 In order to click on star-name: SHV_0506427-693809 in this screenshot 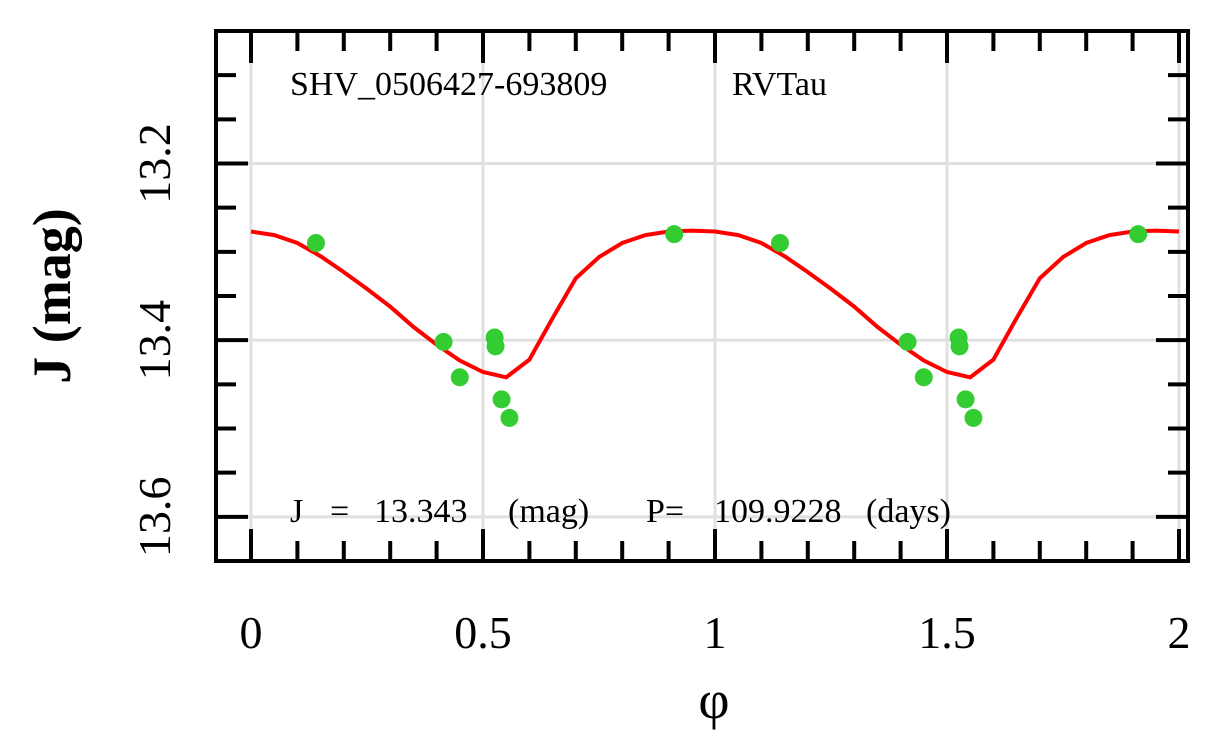, I will do `click(448, 84)`.